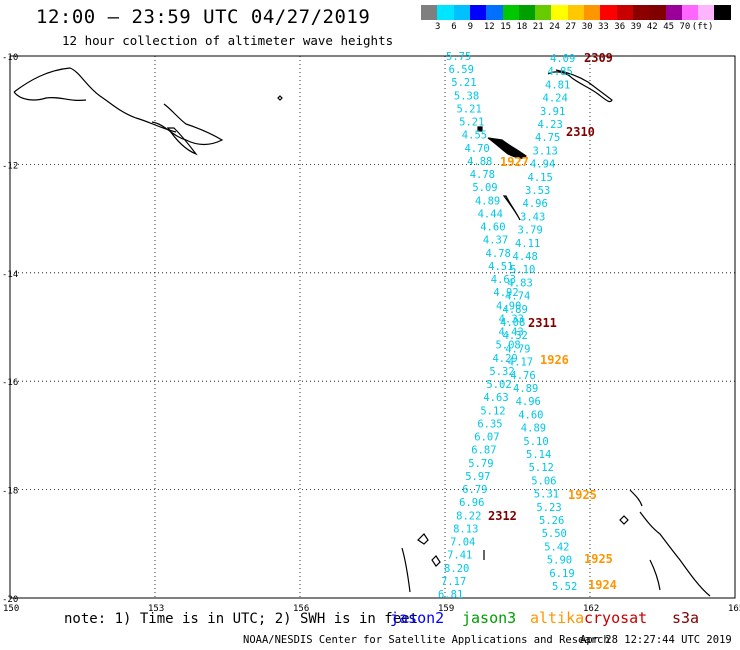  I want to click on wave-height-value: 7.17, so click(453, 582).